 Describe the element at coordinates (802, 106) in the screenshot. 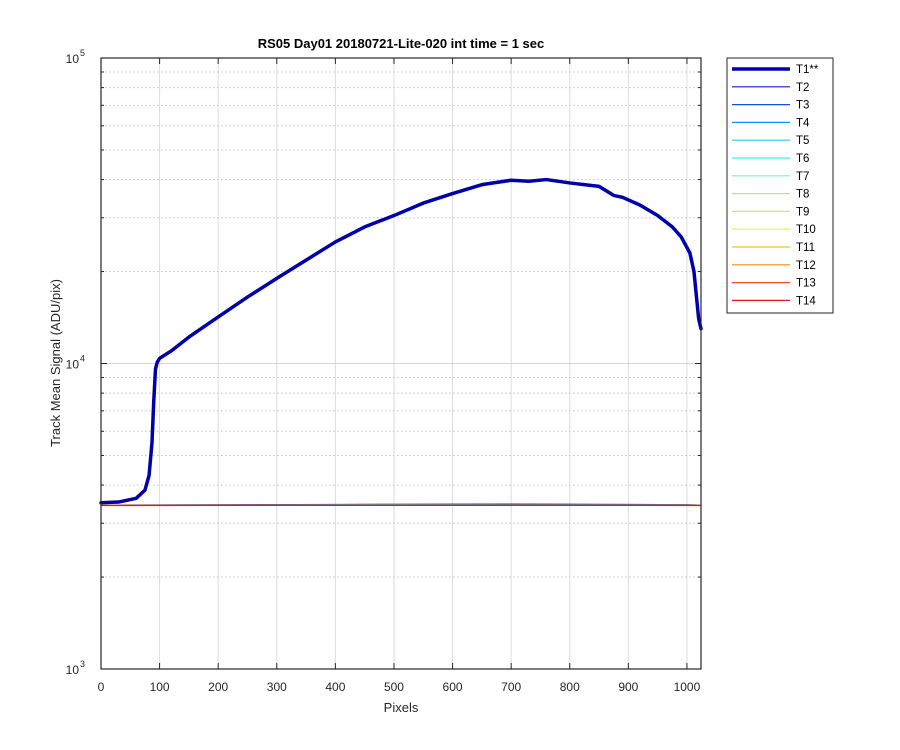

I see `legend-label: T3` at that location.